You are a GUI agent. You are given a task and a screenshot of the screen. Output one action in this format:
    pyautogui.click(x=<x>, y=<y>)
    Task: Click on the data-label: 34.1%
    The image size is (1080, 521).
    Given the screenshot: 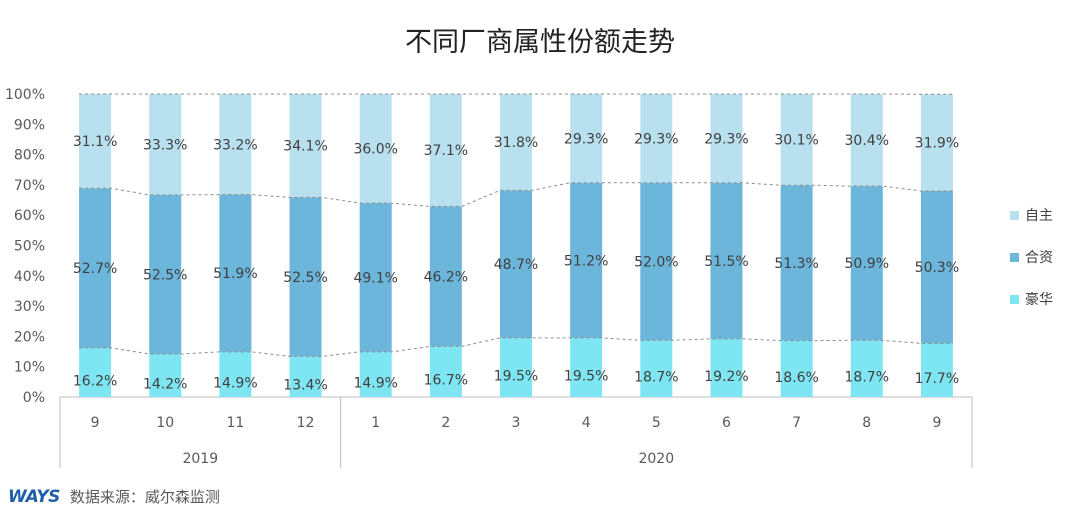 What is the action you would take?
    pyautogui.click(x=305, y=147)
    